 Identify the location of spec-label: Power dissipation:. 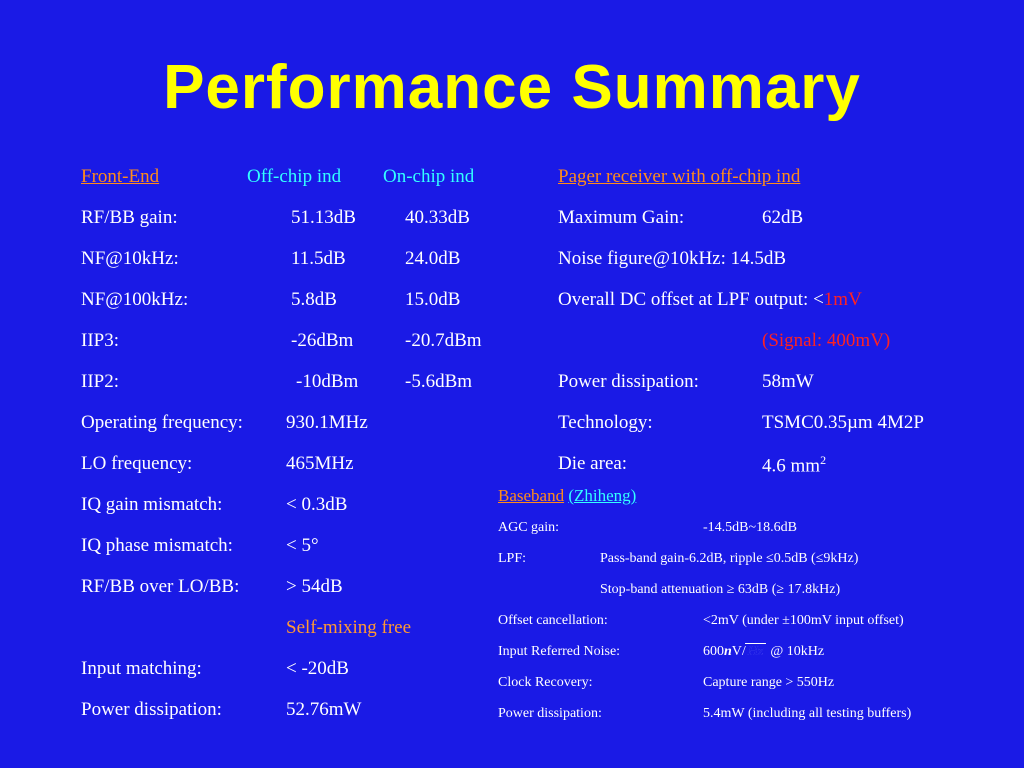
(151, 709).